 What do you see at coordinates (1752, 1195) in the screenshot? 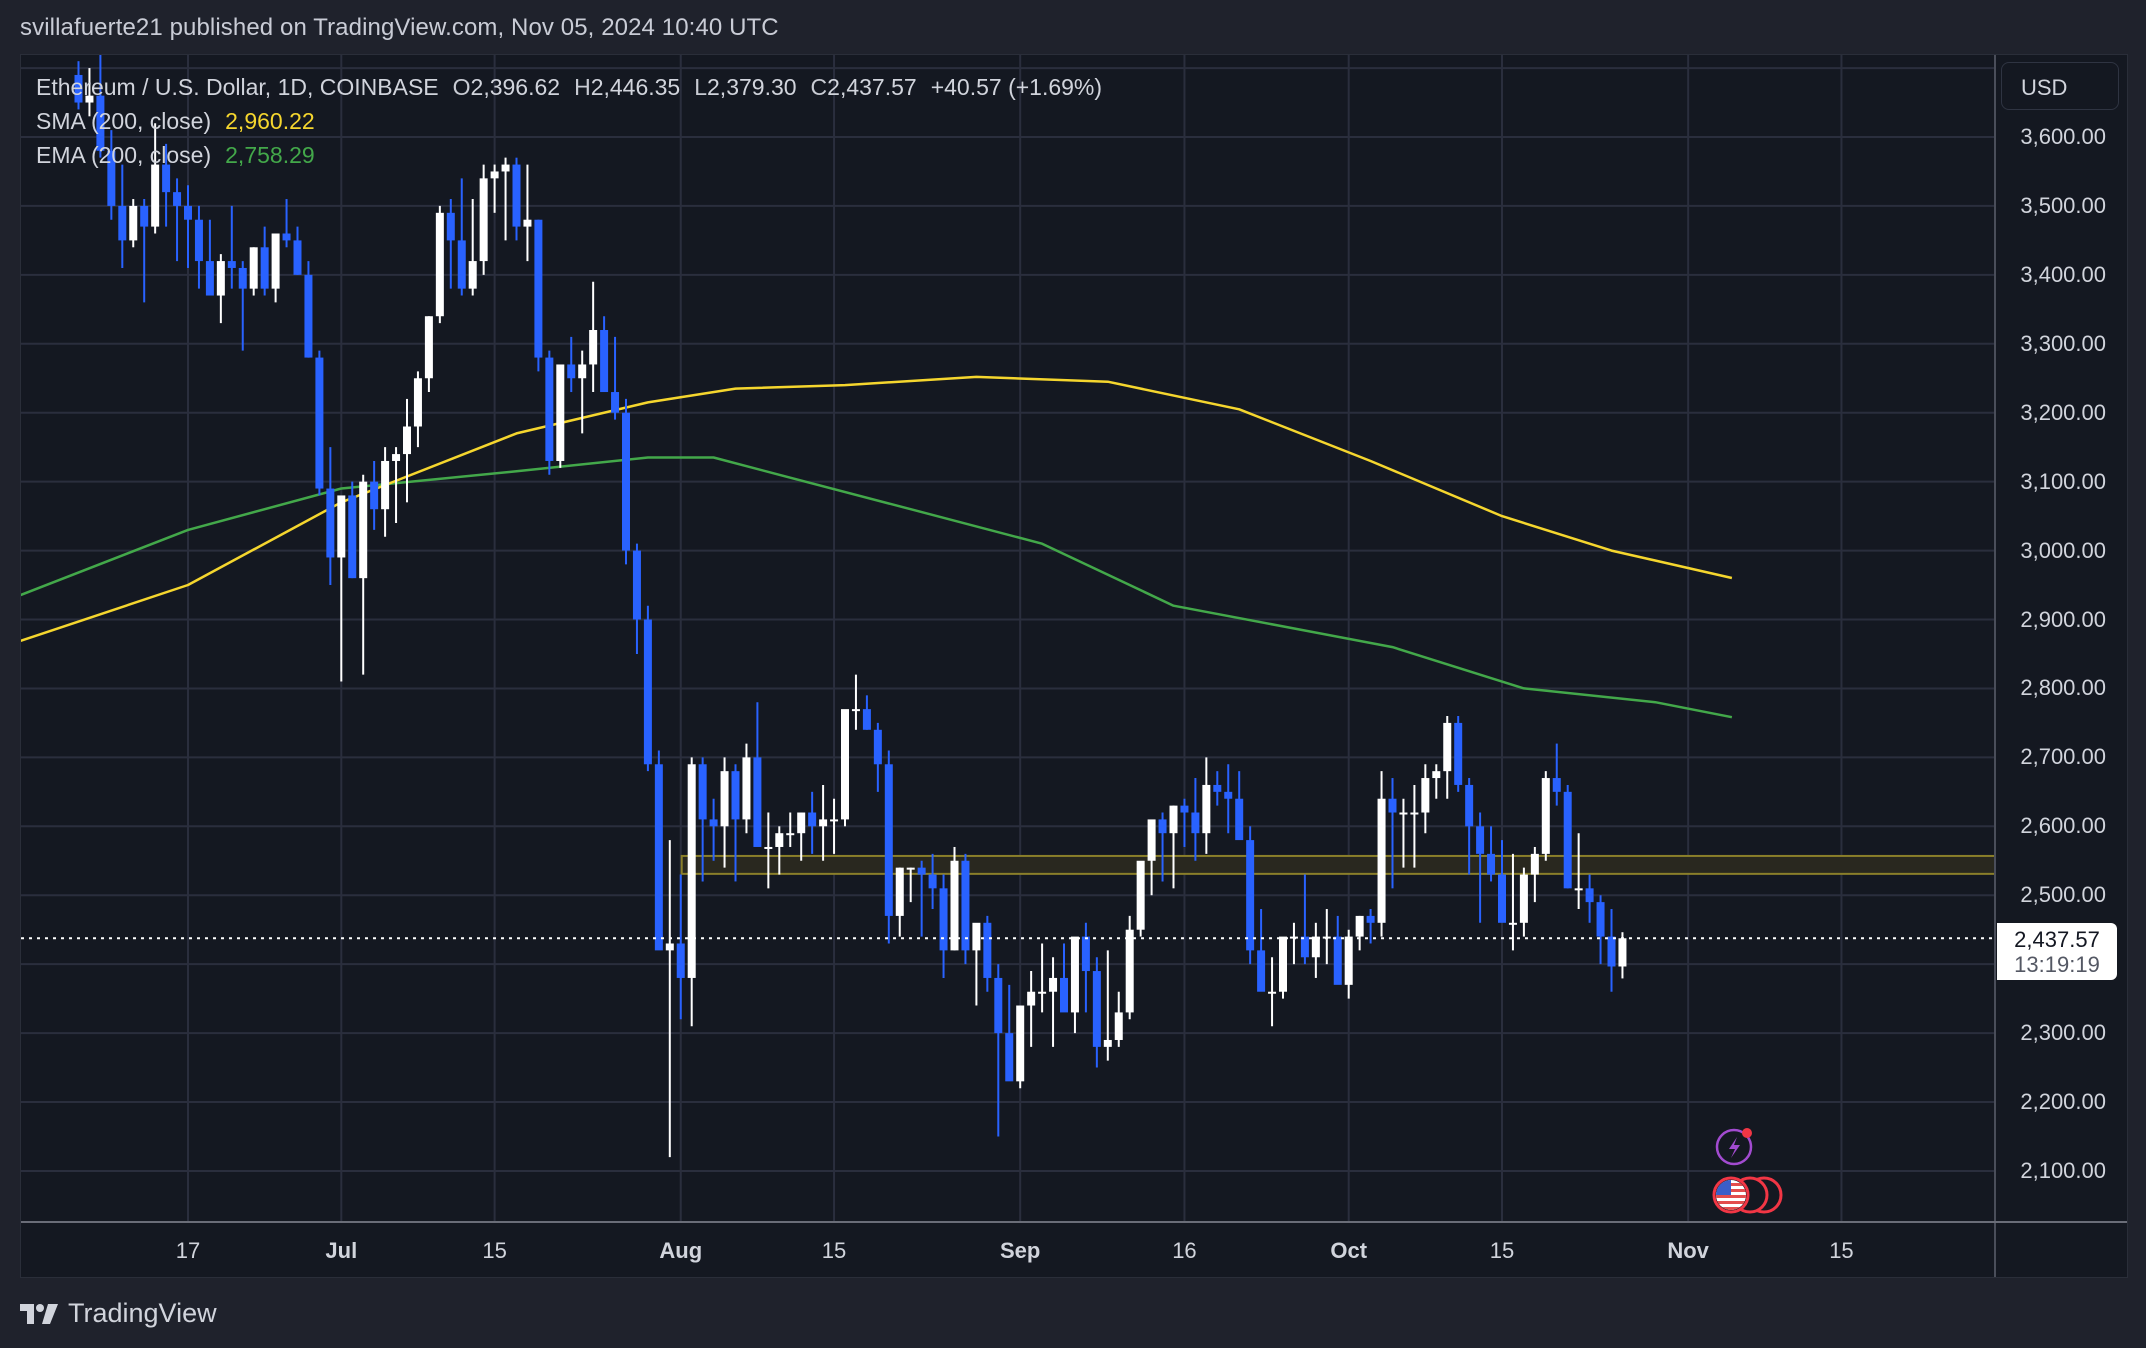
I see `us-economic-events-icon` at bounding box center [1752, 1195].